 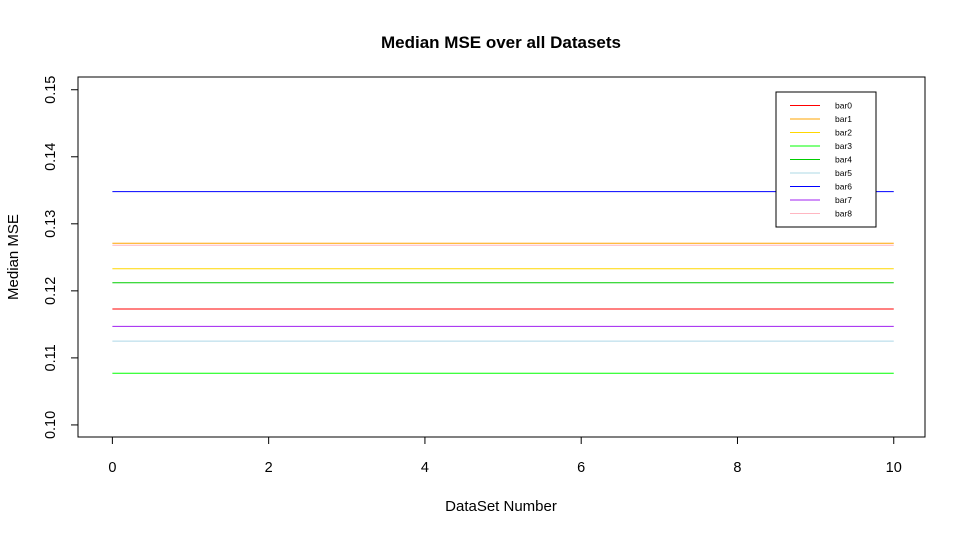 What do you see at coordinates (51, 291) in the screenshot?
I see `y-tick-label: 0.12` at bounding box center [51, 291].